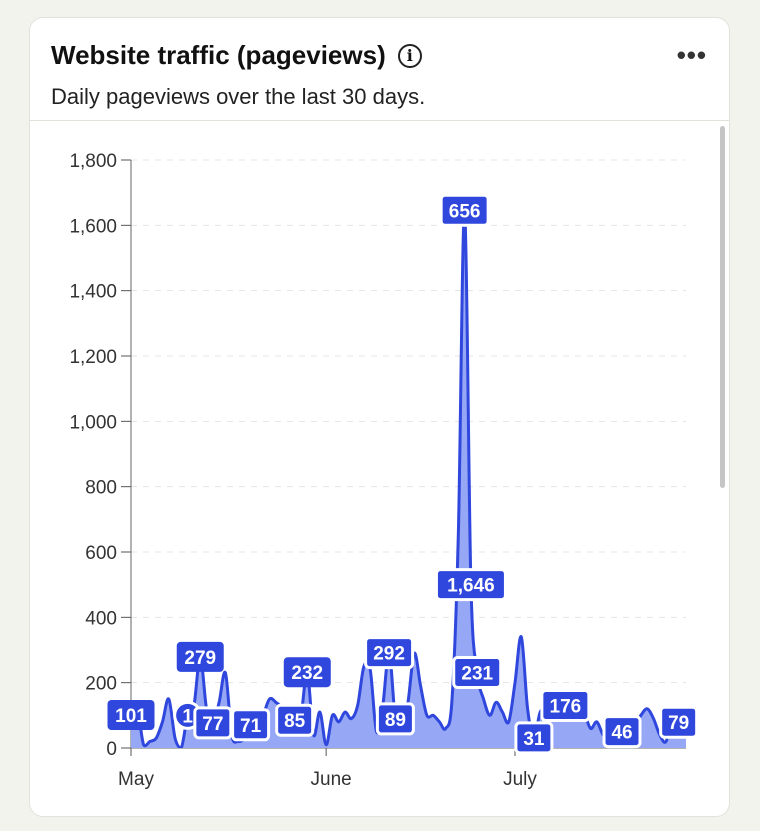 The height and width of the screenshot is (831, 760). I want to click on y-tick-label: 1,600, so click(93, 226).